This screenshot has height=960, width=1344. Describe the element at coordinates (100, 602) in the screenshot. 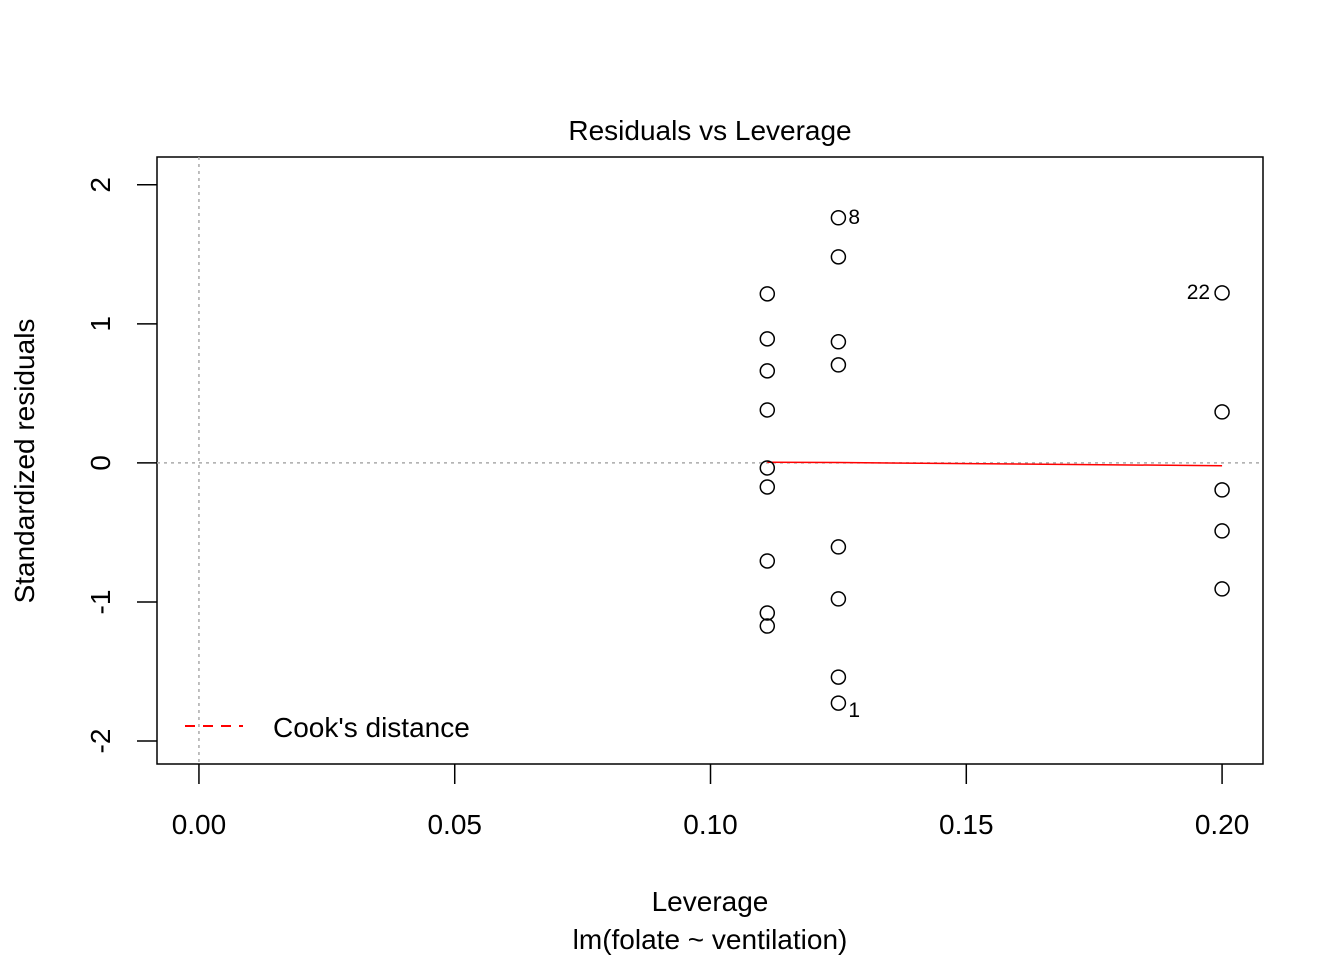

I see `y-tick-label: -1` at that location.